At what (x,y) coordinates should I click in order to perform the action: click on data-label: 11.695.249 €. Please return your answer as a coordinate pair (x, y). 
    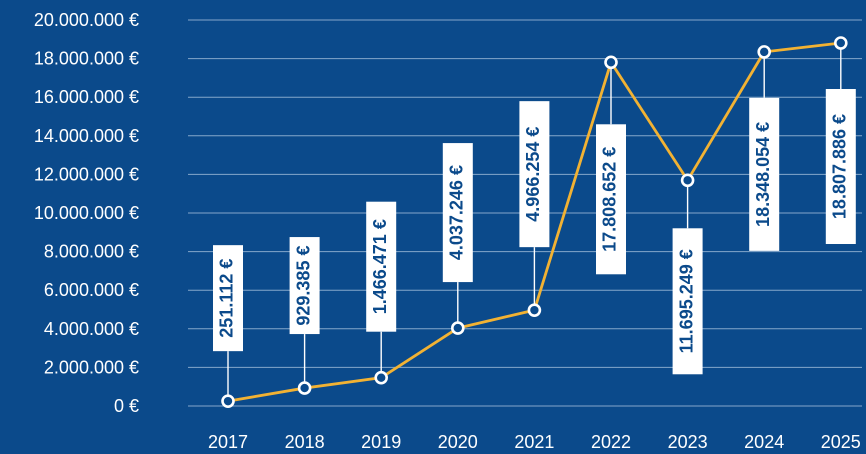
    Looking at the image, I should click on (686, 301).